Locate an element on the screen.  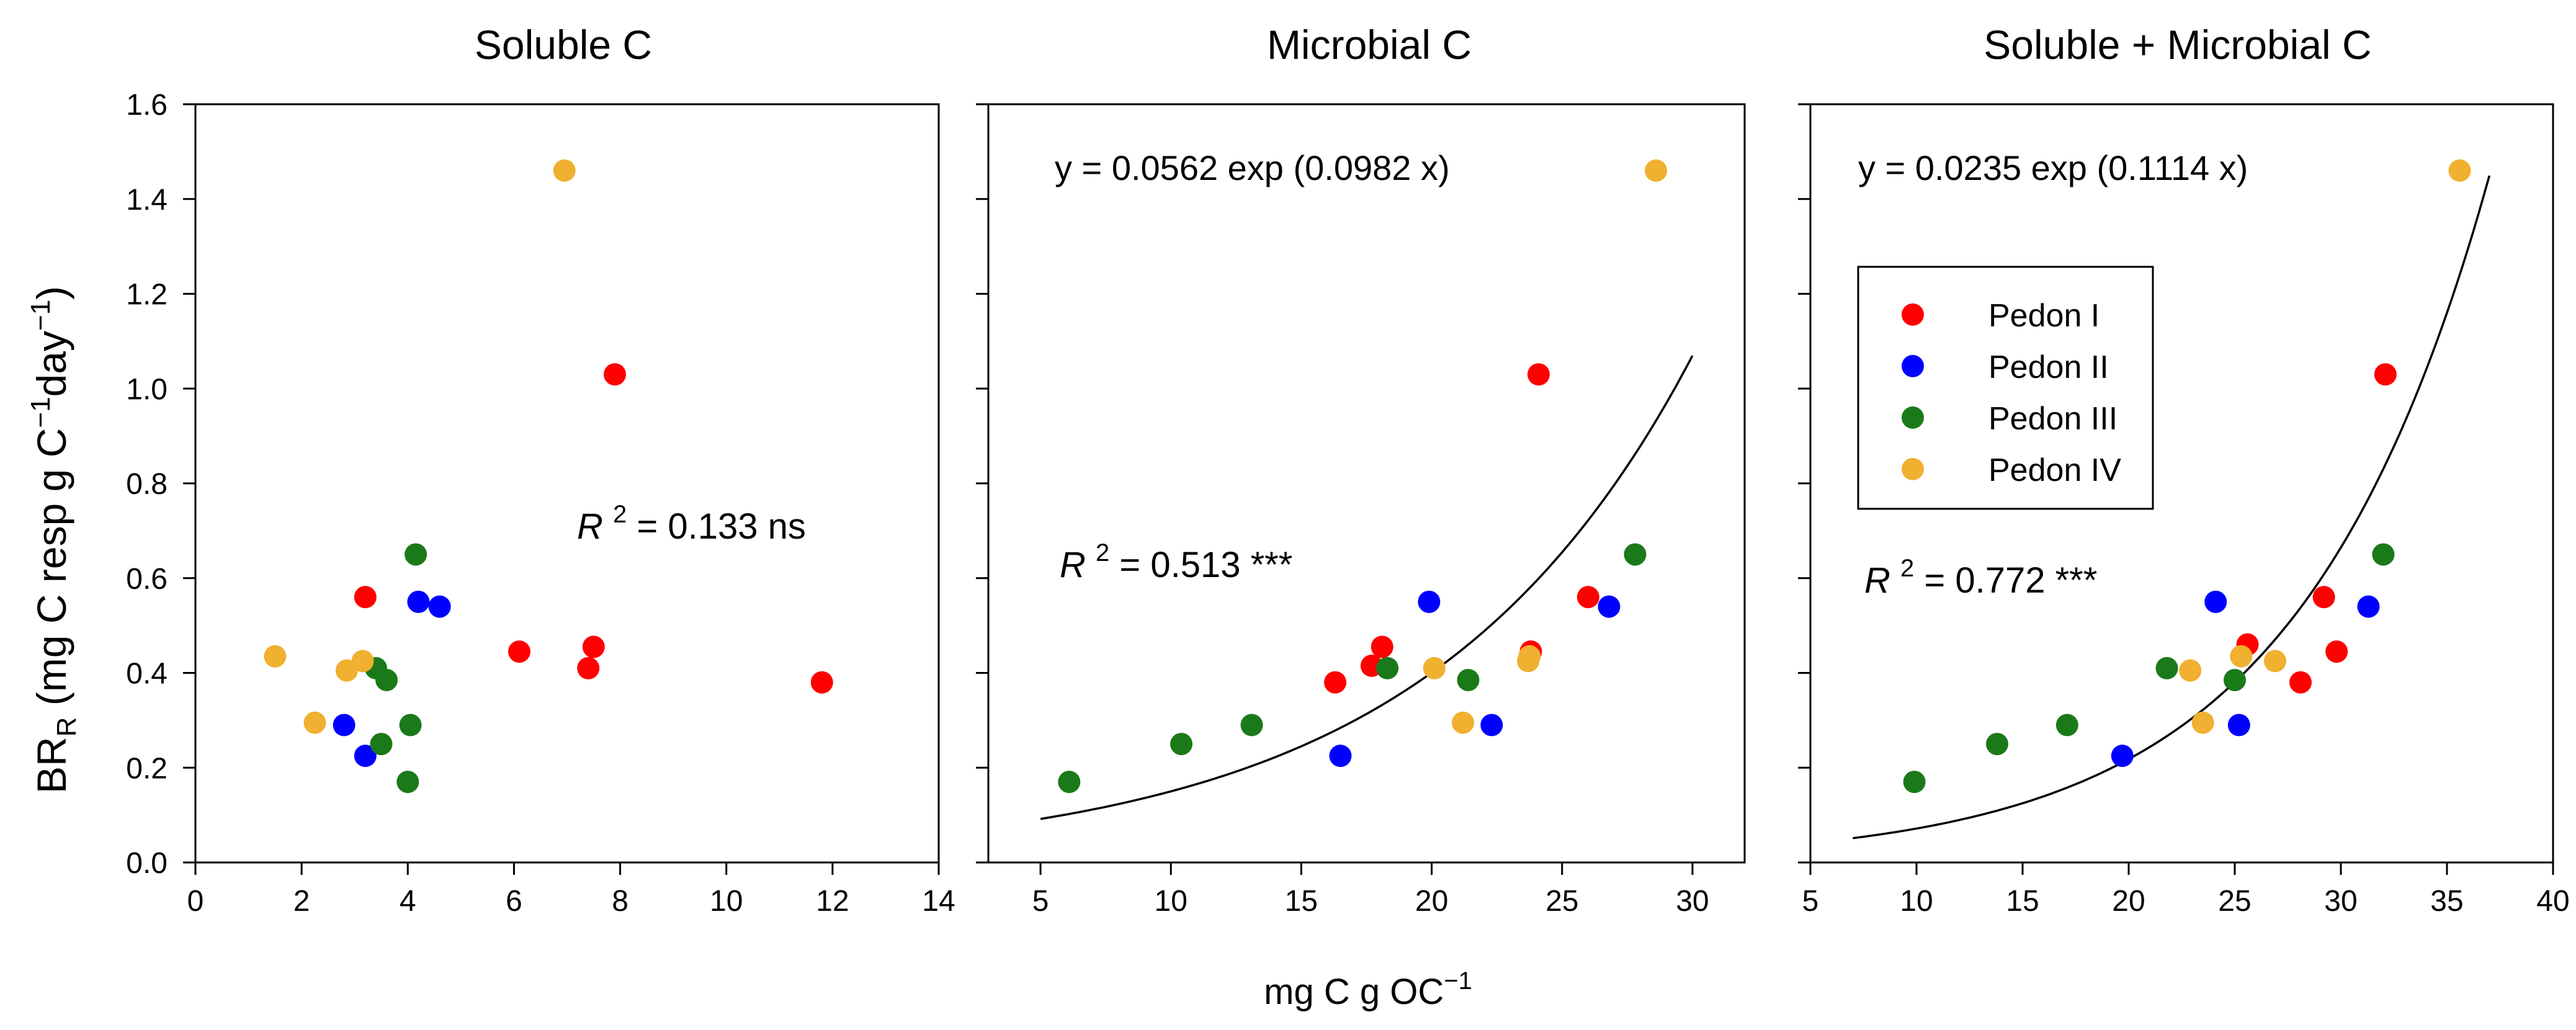
x-tick-label: 4 is located at coordinates (408, 902).